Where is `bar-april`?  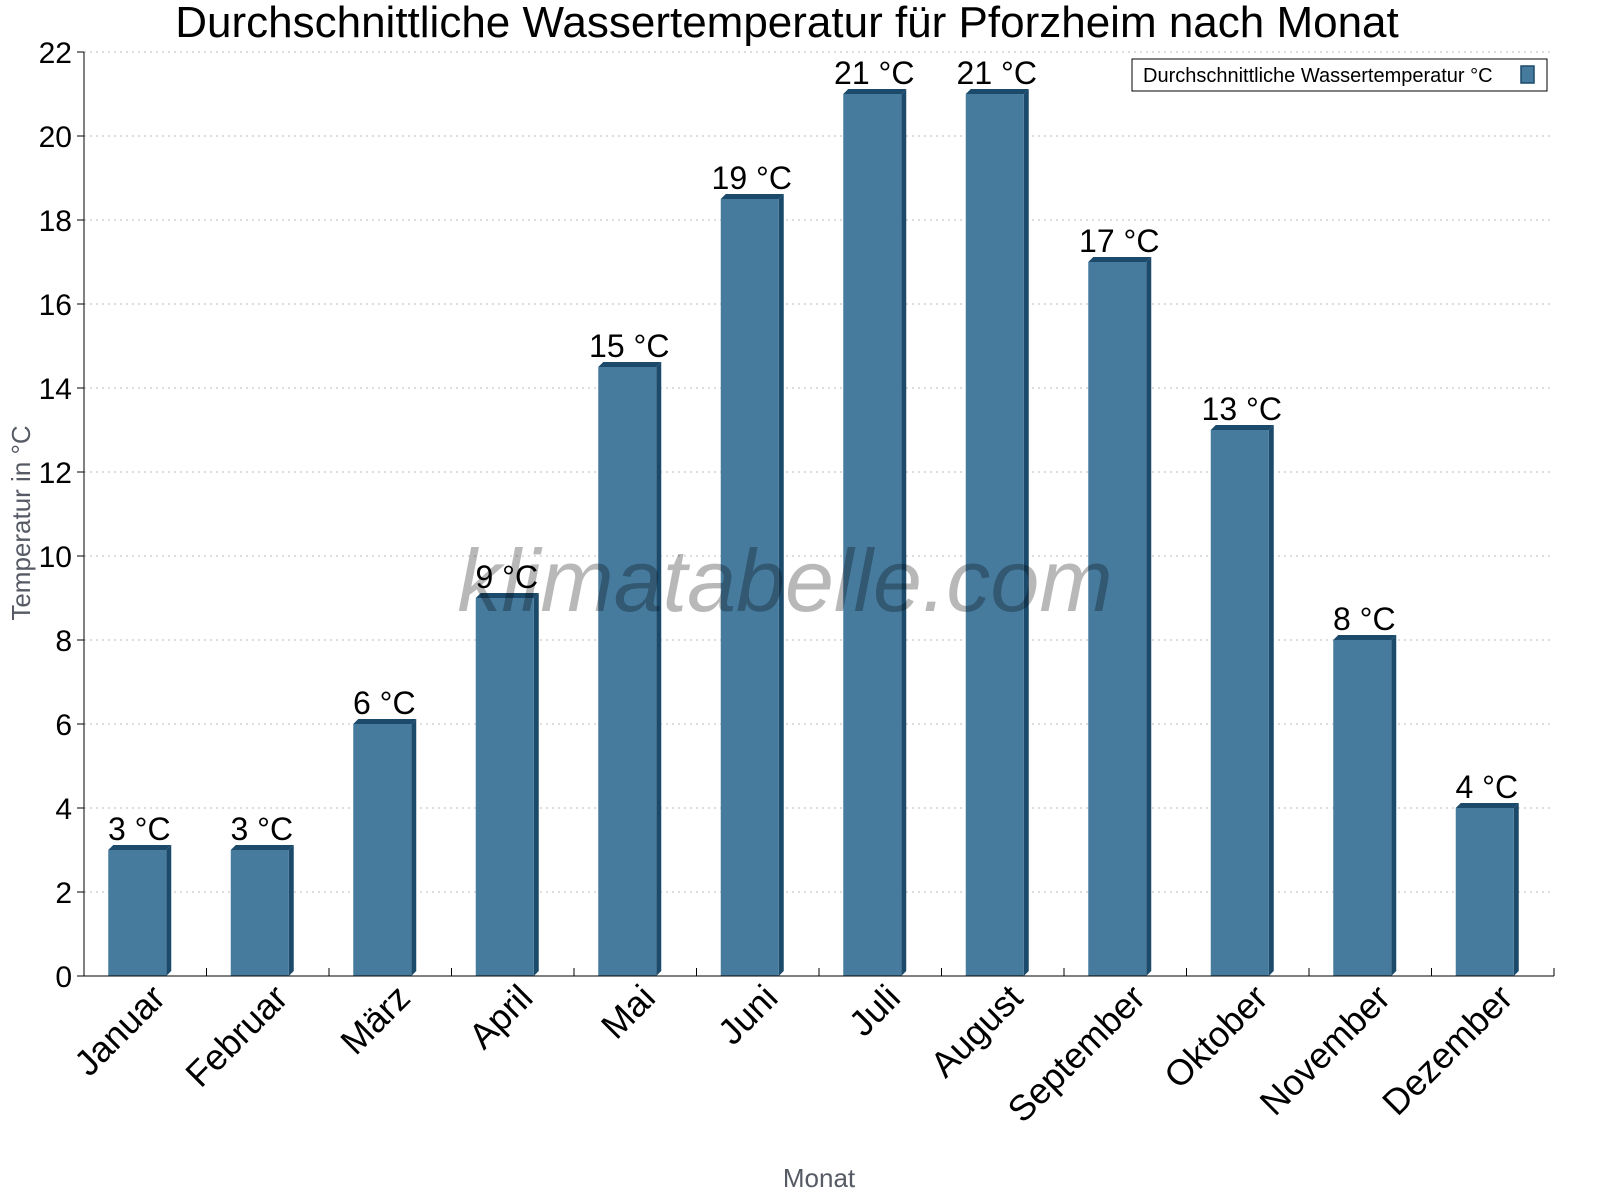
bar-april is located at coordinates (507, 784).